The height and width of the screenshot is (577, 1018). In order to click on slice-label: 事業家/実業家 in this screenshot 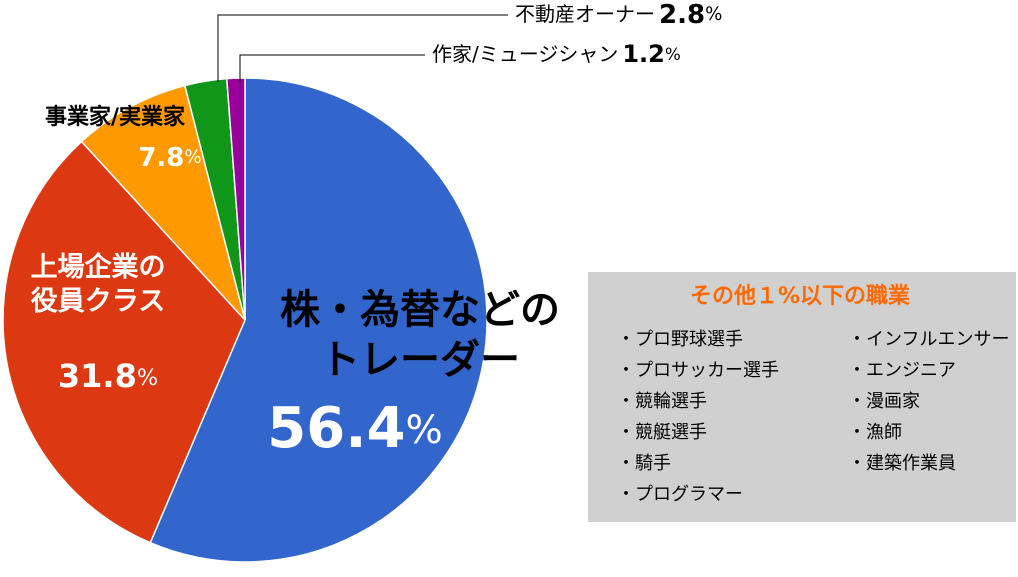, I will do `click(115, 117)`.